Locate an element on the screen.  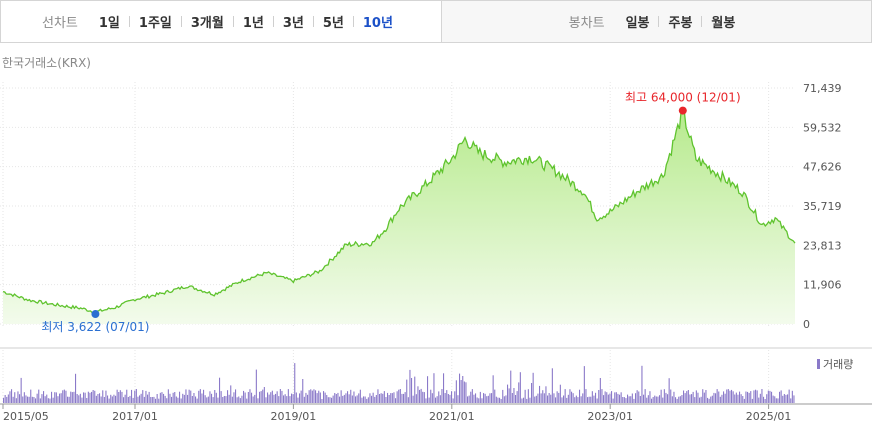
period-tab-2: 3개월 is located at coordinates (207, 23).